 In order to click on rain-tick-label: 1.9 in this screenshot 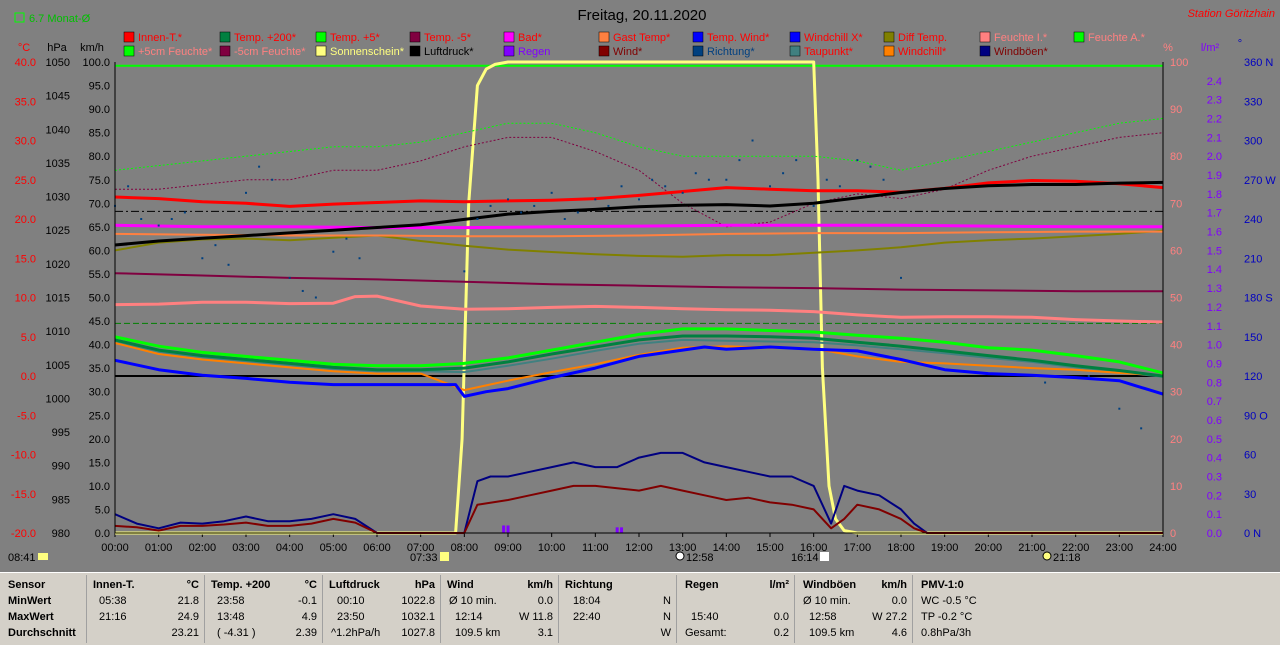, I will do `click(1214, 176)`.